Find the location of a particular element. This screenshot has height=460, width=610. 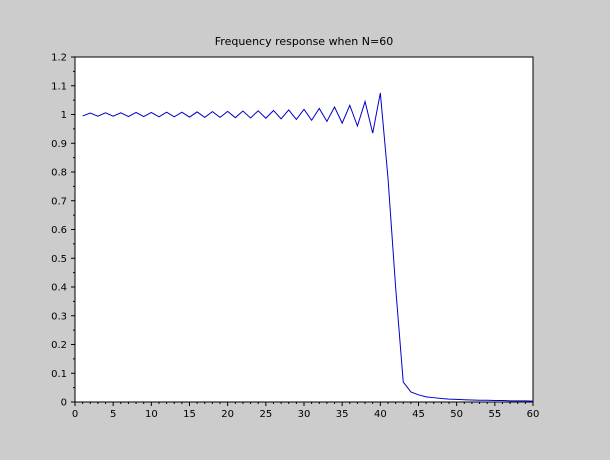

y-tick-label: 0.7 is located at coordinates (59, 201).